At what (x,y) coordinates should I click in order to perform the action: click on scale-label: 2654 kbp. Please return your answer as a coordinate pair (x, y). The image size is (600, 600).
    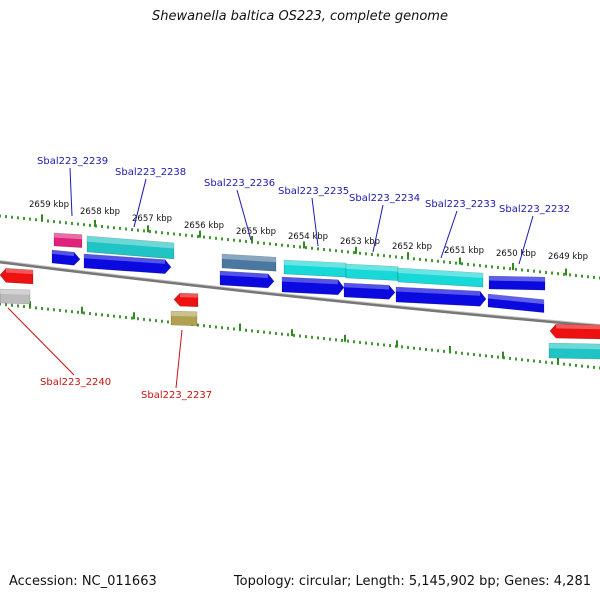
    Looking at the image, I should click on (308, 237).